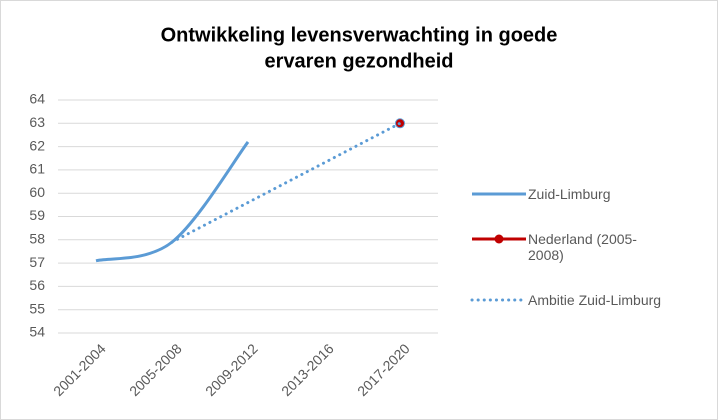 The height and width of the screenshot is (420, 718). Describe the element at coordinates (359, 35) in the screenshot. I see `chart-title: Ontwikkeling levensverwachting in goede` at that location.